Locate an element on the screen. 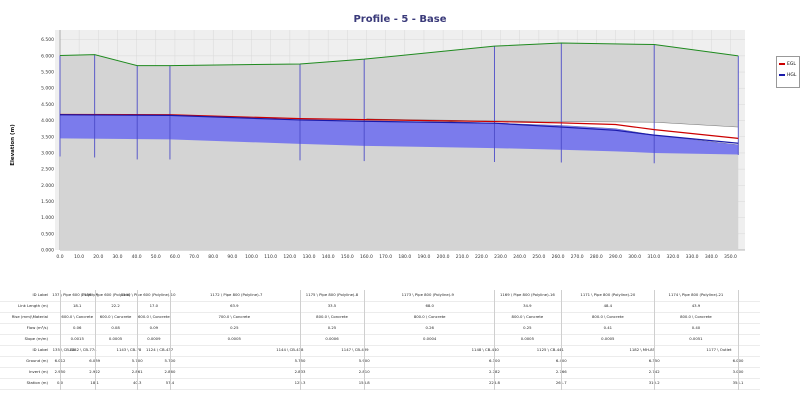 The height and width of the screenshot is (420, 800). x-tick-label: 200.0 is located at coordinates (443, 257).